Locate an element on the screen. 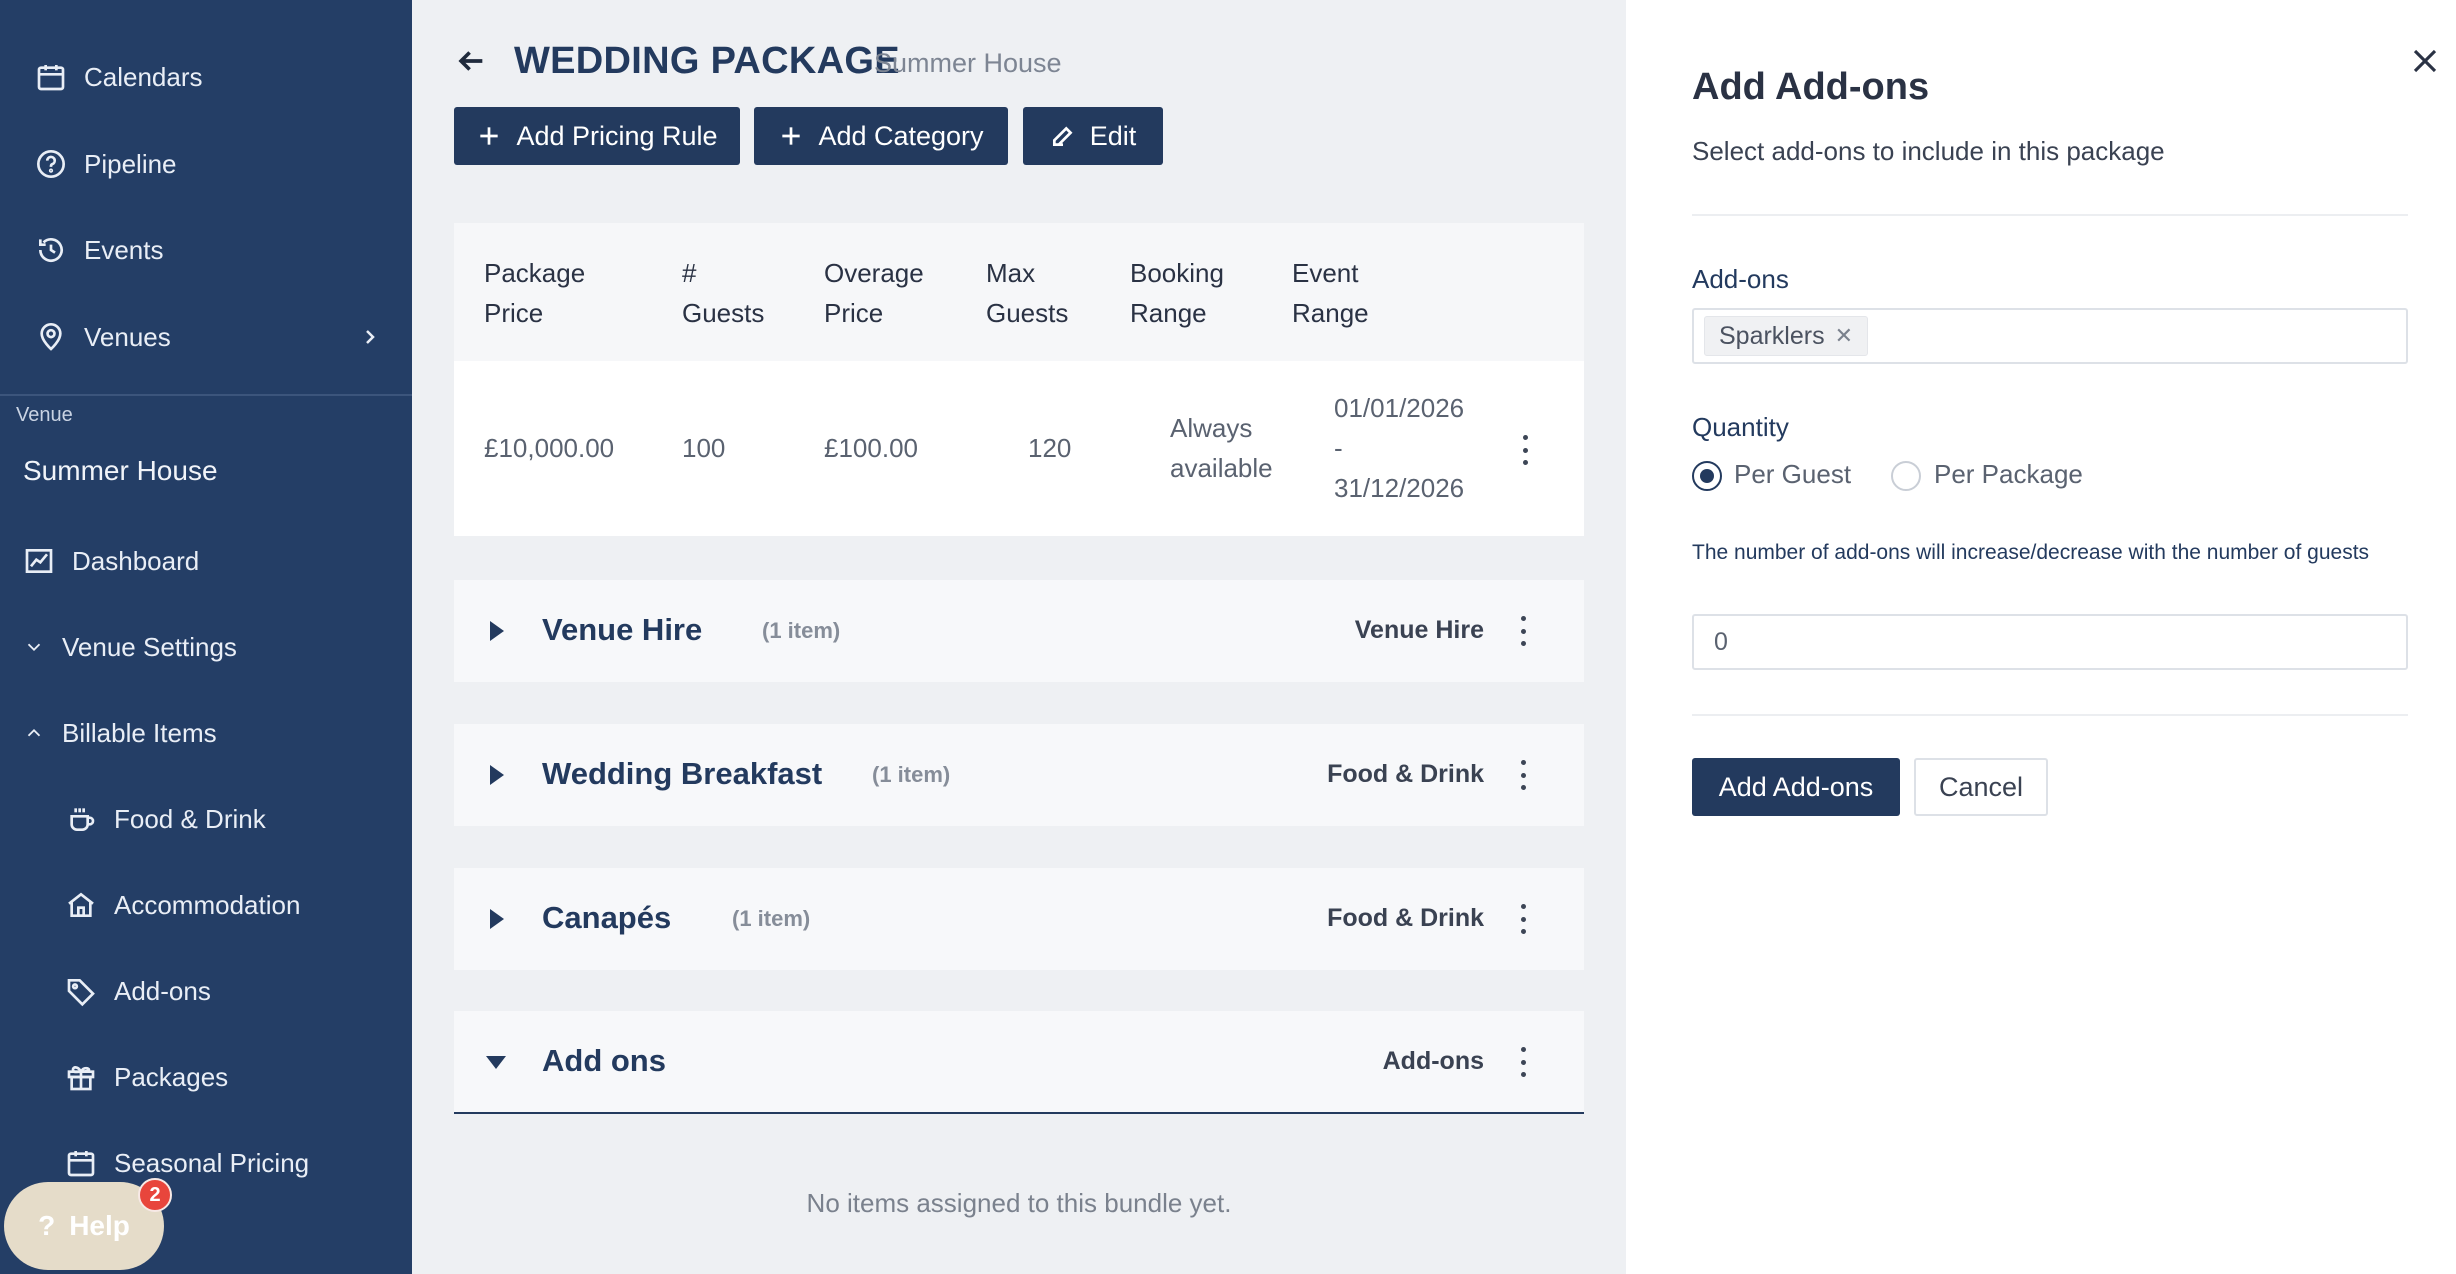 This screenshot has width=2456, height=1274. category-row-add-ons: Add ons Add-ons is located at coordinates (1019, 1062).